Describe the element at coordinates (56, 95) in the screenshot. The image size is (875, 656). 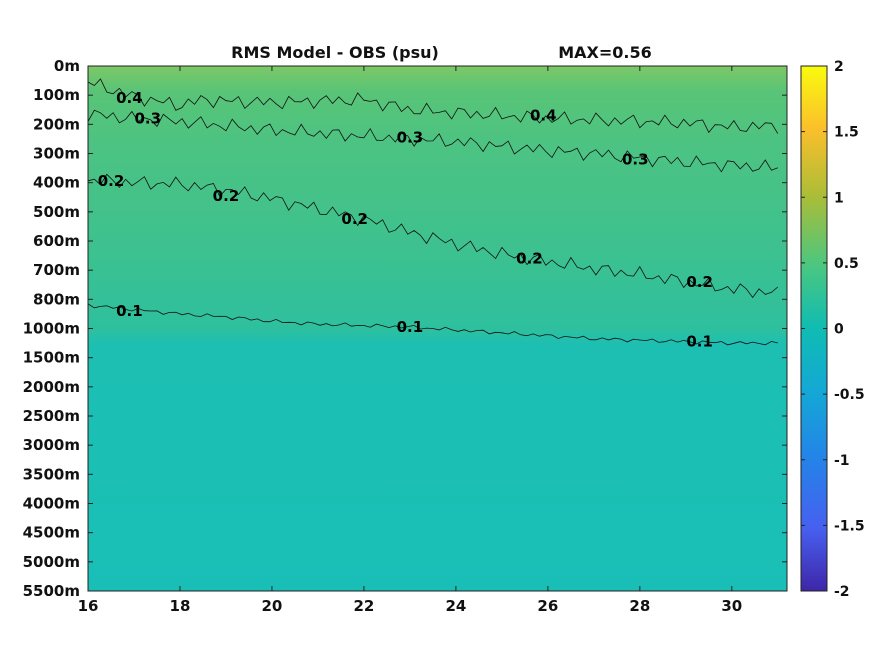
I see `y-tick-label: 100m` at that location.